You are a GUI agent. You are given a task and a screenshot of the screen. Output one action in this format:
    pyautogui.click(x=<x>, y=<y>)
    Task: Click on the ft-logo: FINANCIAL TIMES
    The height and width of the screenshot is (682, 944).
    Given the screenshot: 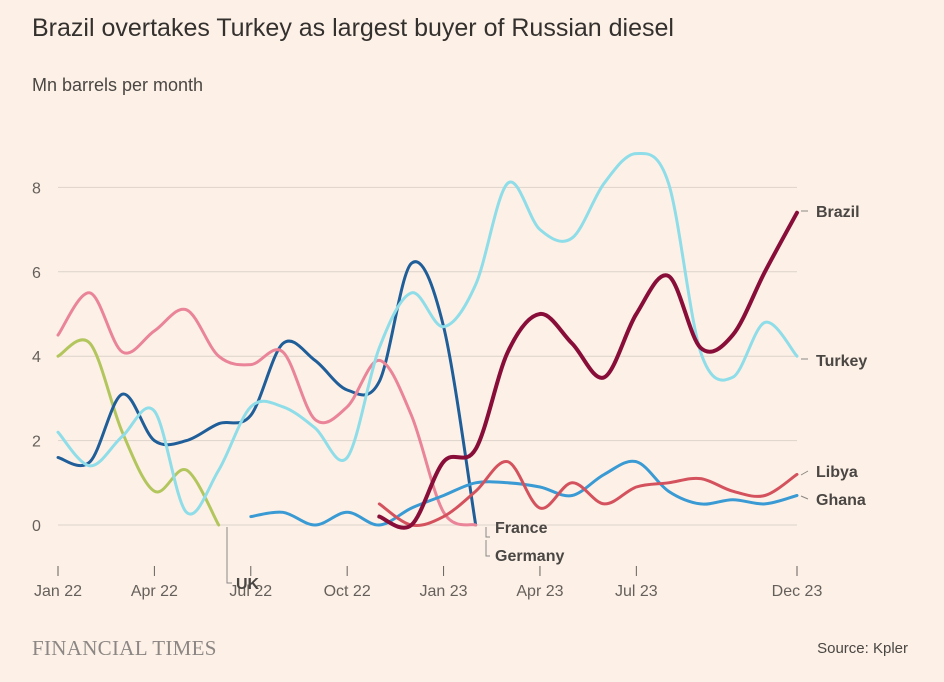 What is the action you would take?
    pyautogui.click(x=124, y=648)
    